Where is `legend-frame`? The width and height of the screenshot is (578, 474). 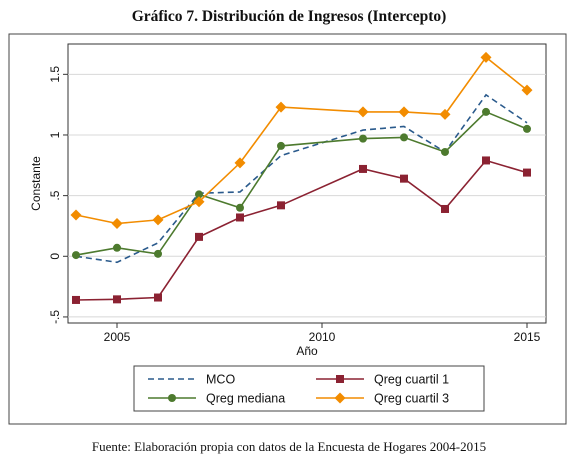 legend-frame is located at coordinates (309, 388).